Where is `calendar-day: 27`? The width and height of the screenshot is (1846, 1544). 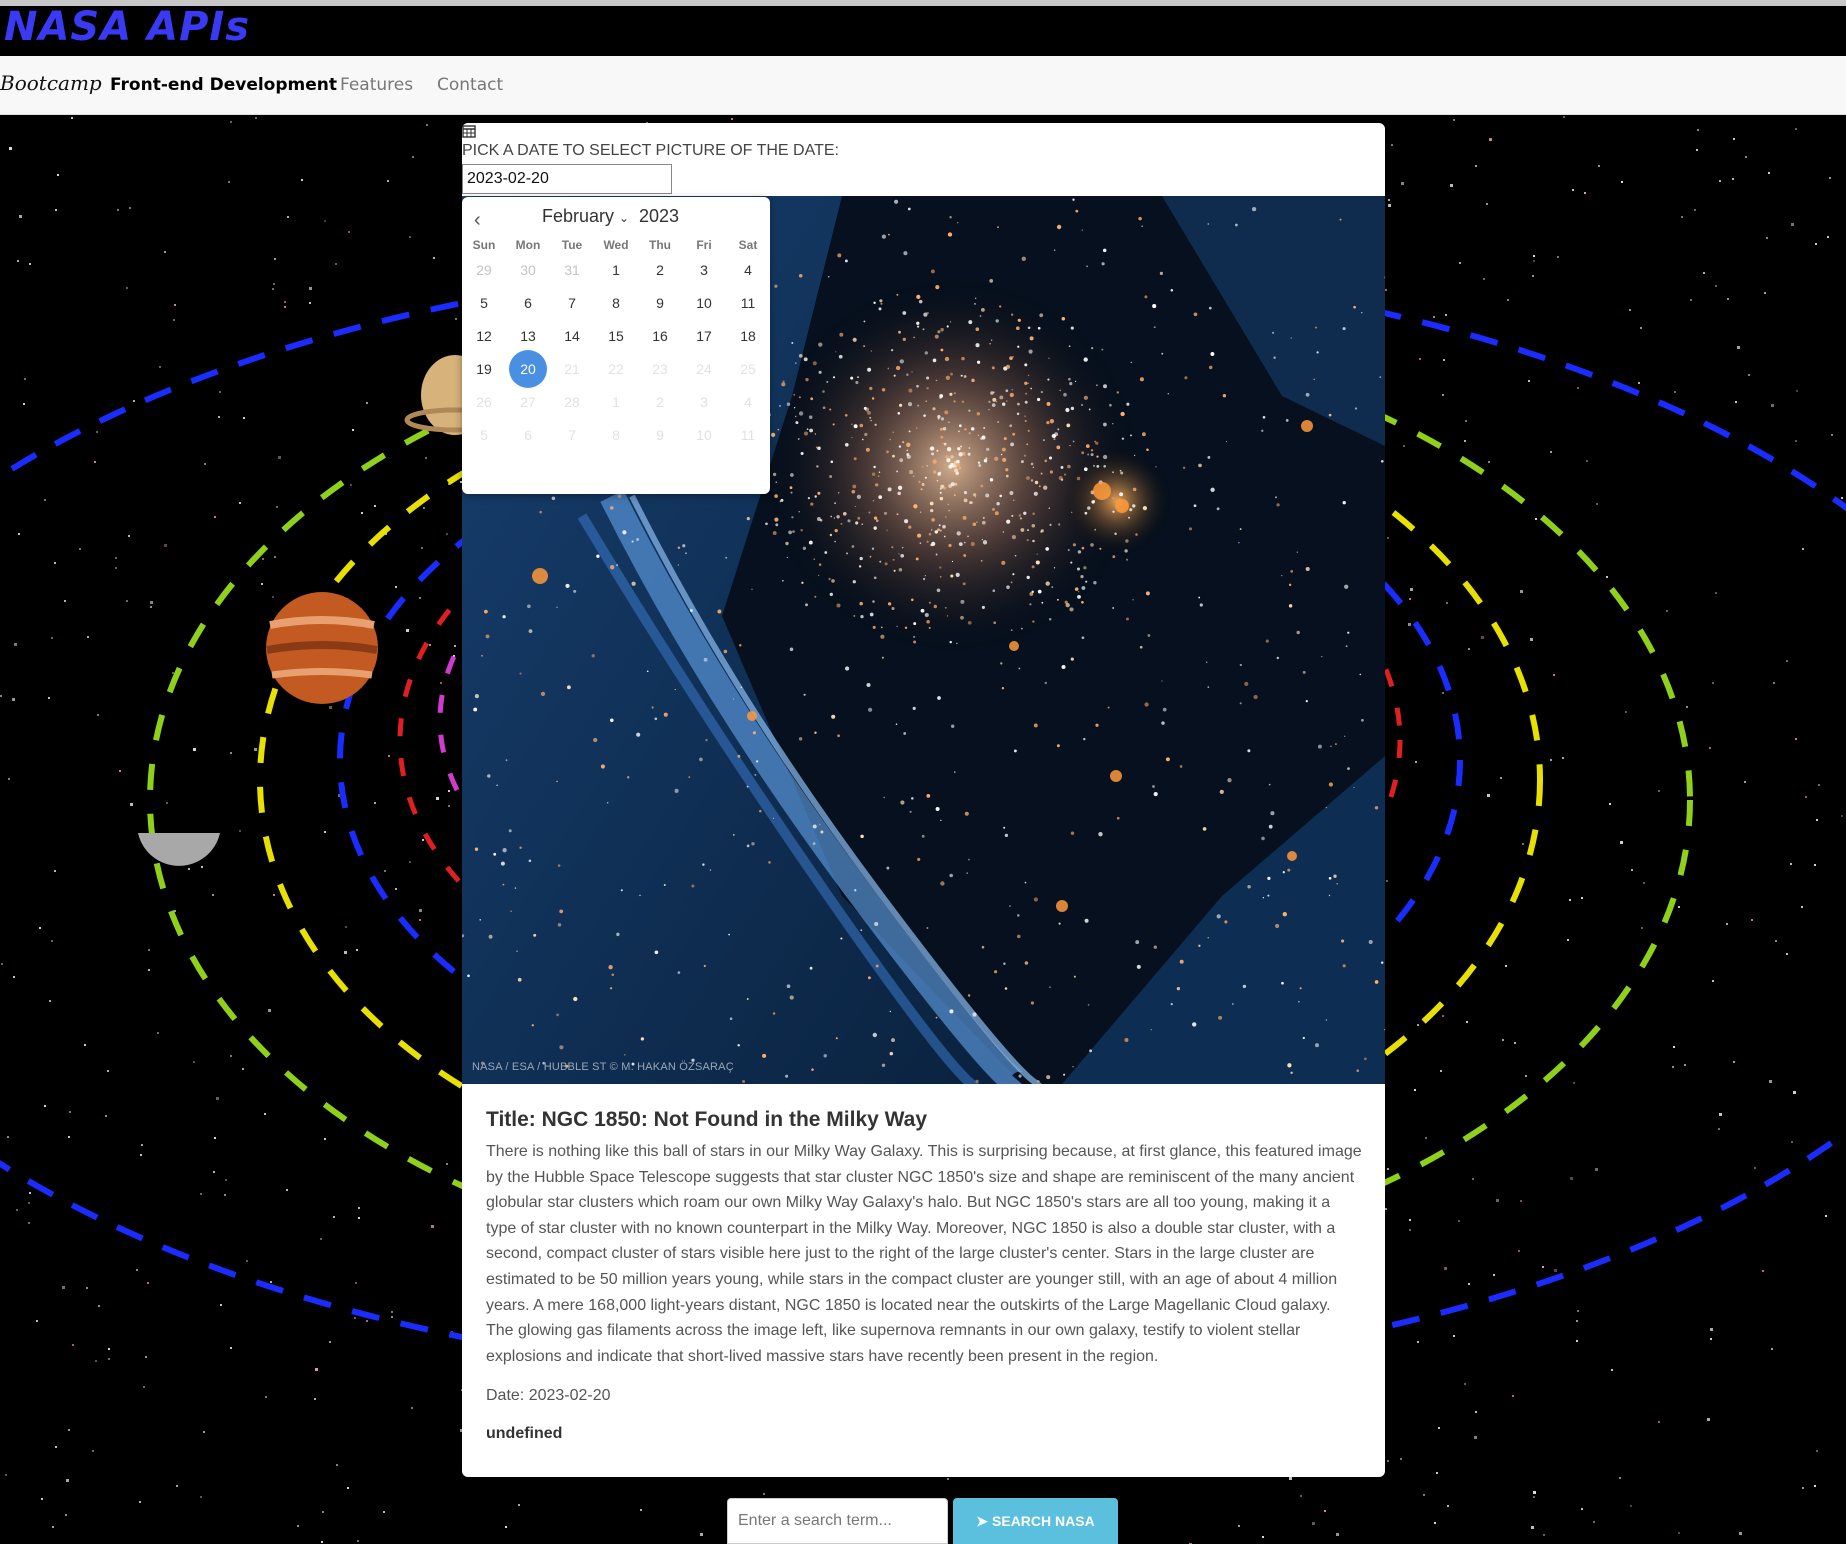 calendar-day: 27 is located at coordinates (528, 402).